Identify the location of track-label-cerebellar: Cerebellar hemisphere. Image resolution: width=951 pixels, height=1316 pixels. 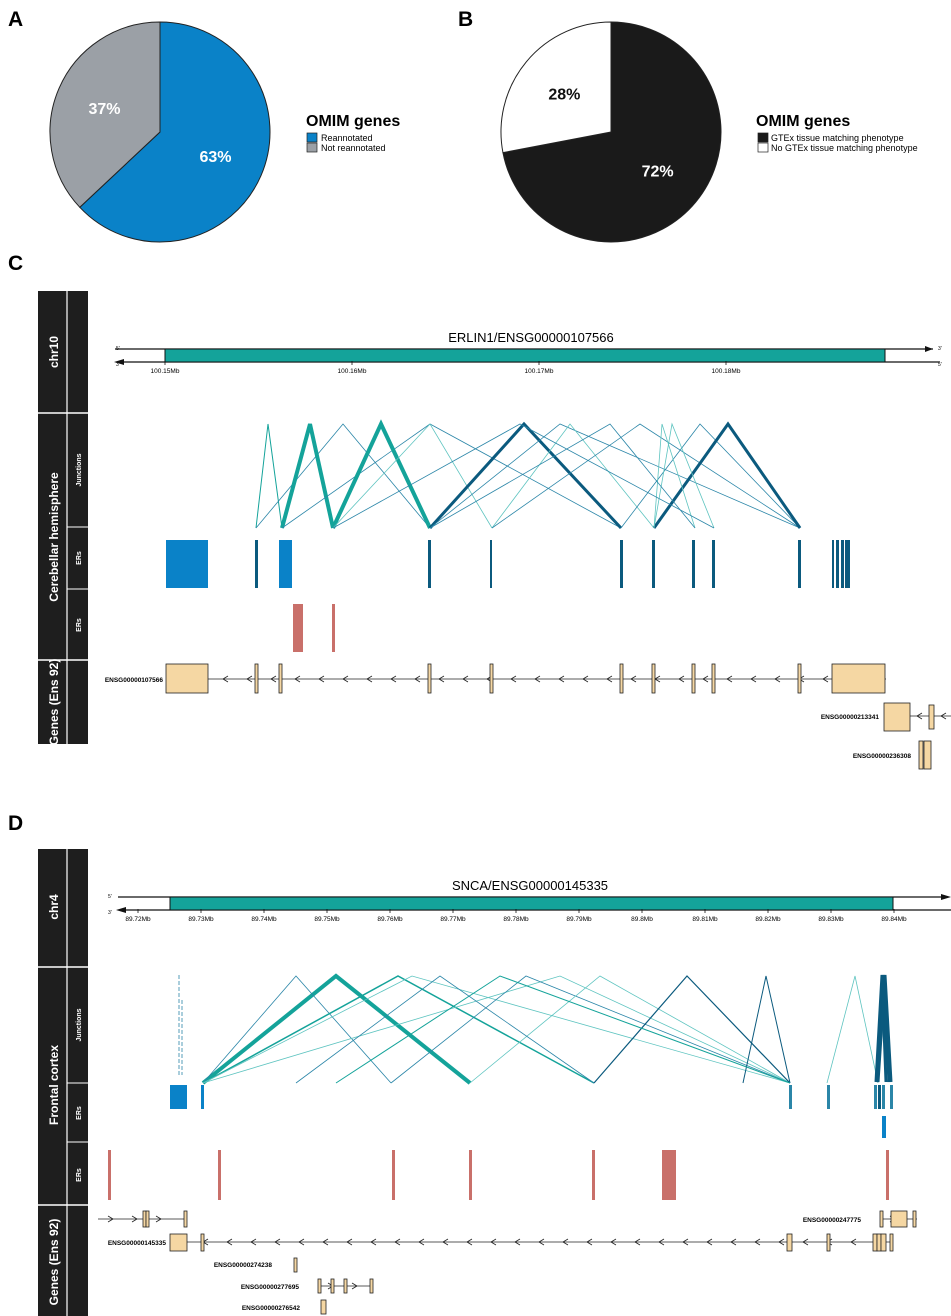
(54, 537).